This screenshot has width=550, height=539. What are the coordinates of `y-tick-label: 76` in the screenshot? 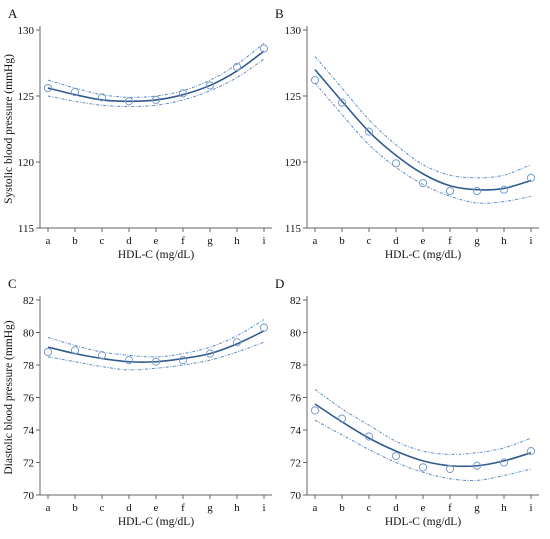 It's located at (296, 399).